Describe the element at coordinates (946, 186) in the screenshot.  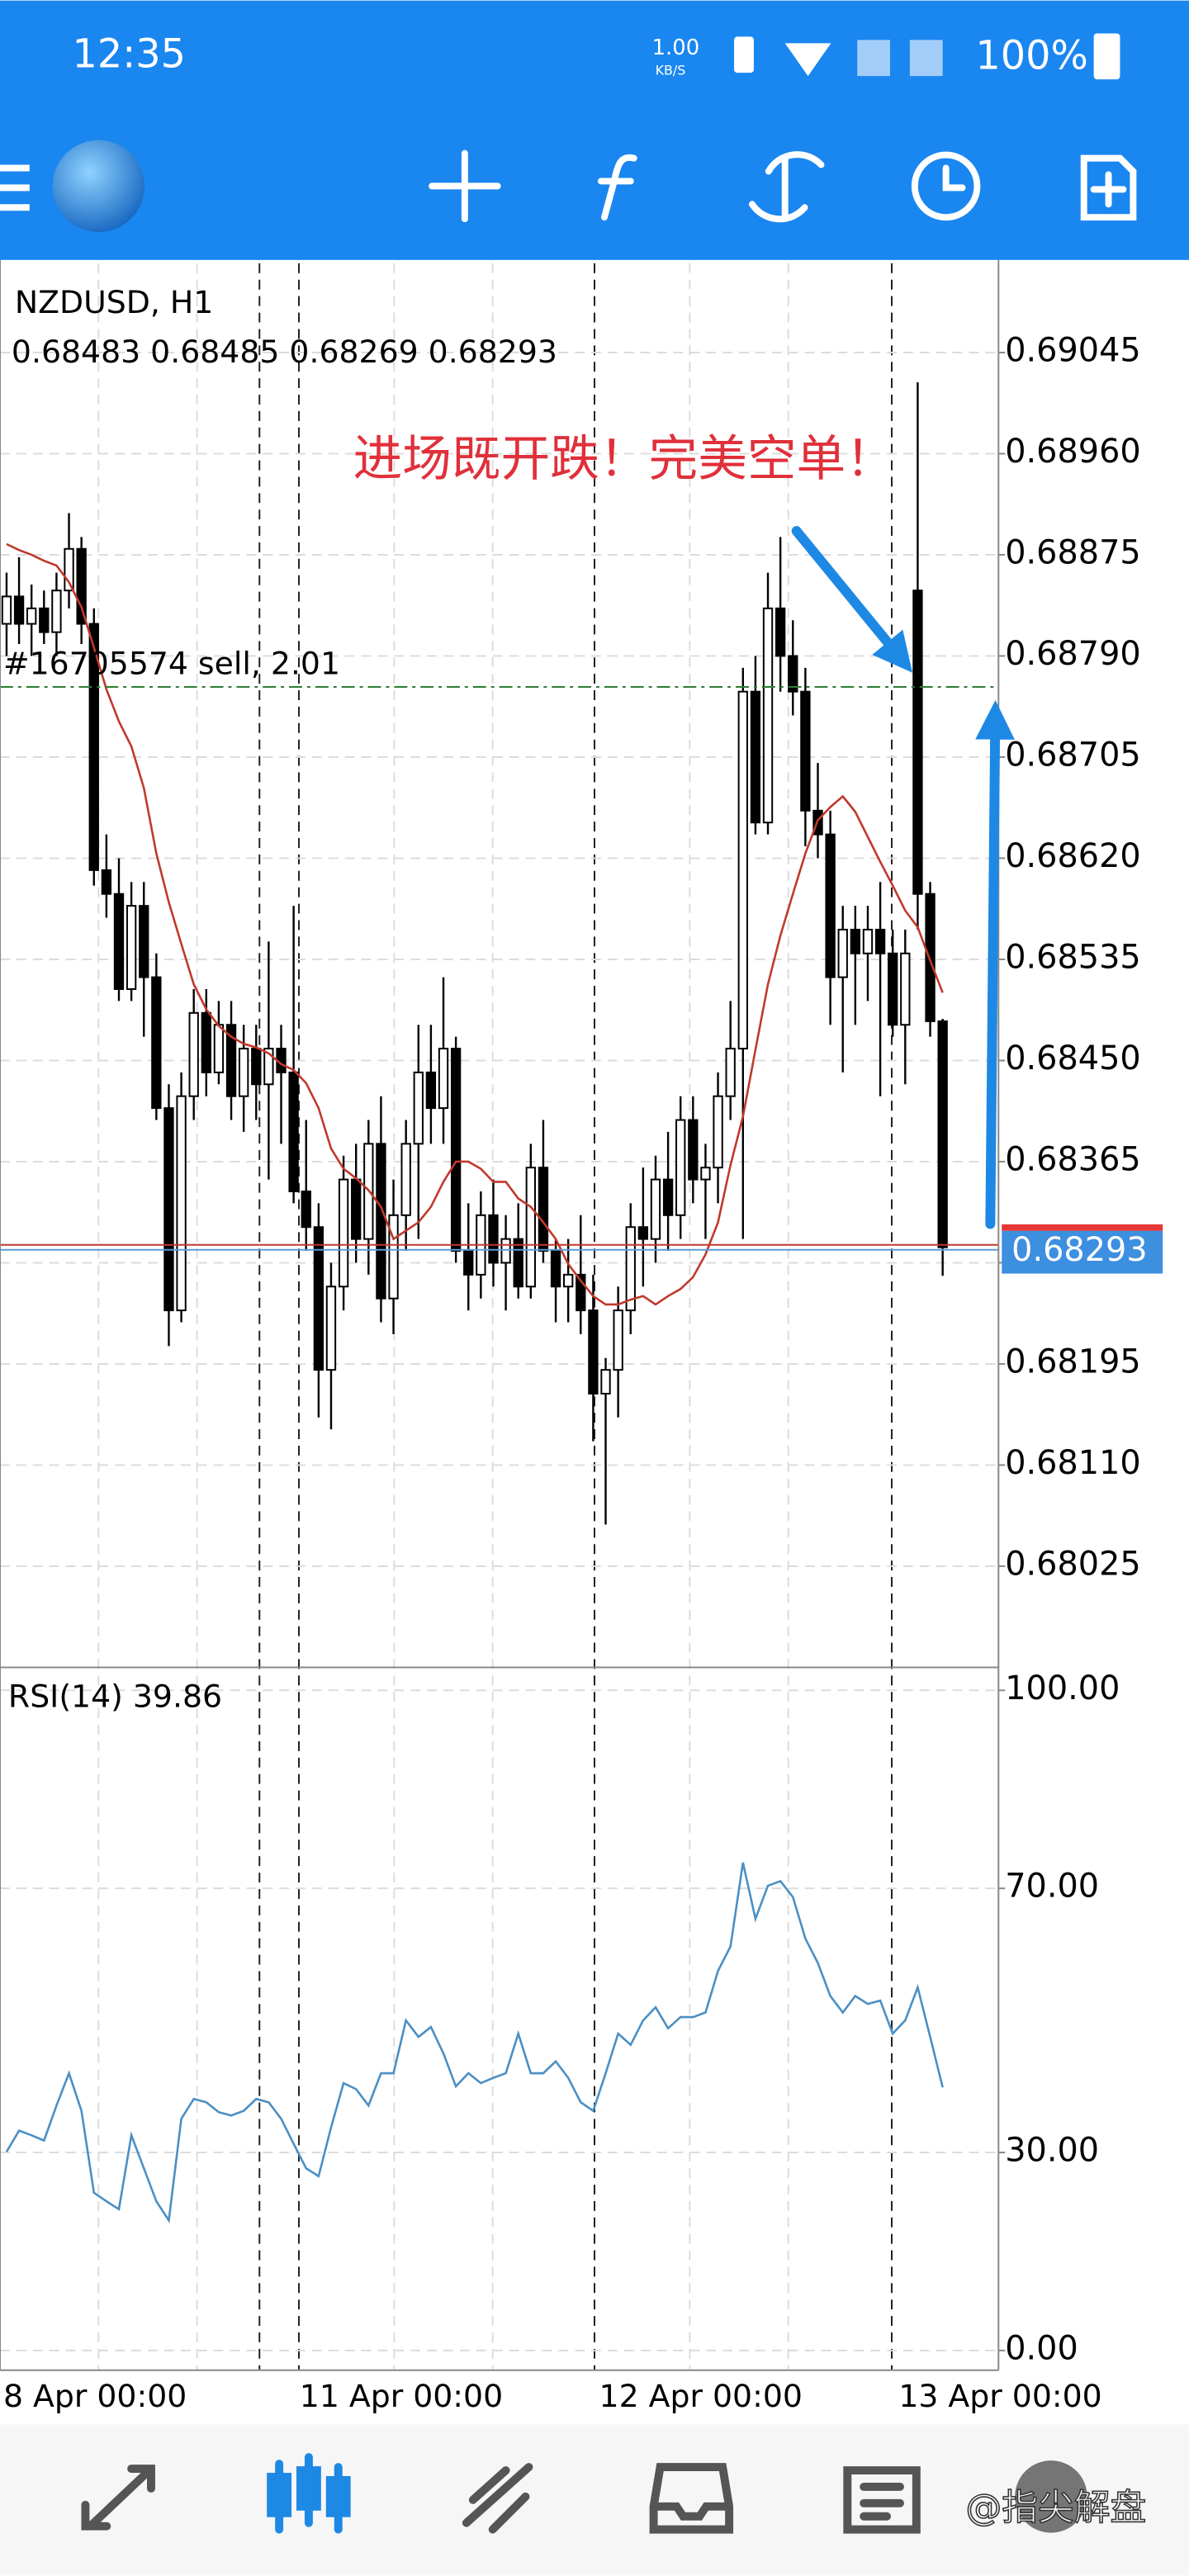
I see `history-button` at that location.